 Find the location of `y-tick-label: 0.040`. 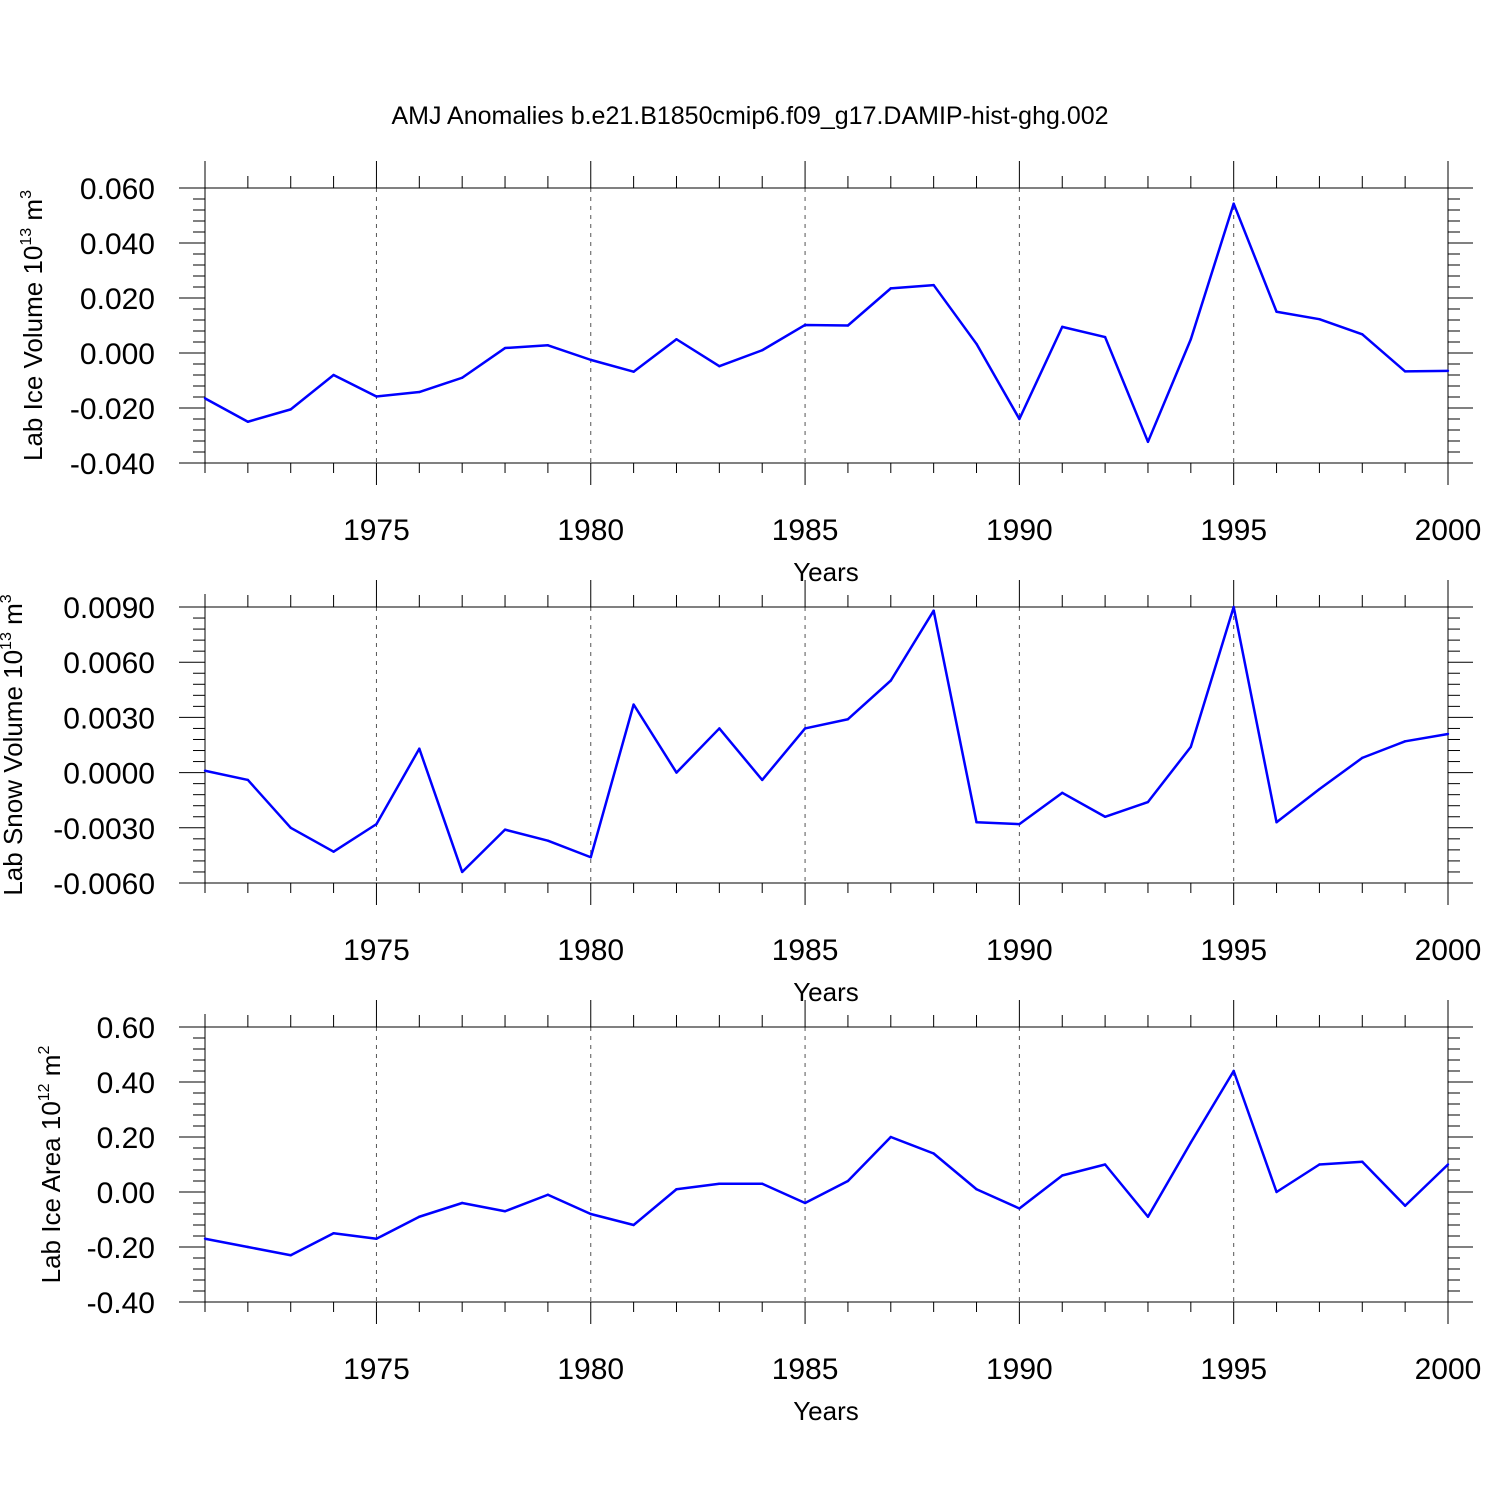

y-tick-label: 0.040 is located at coordinates (117, 244).